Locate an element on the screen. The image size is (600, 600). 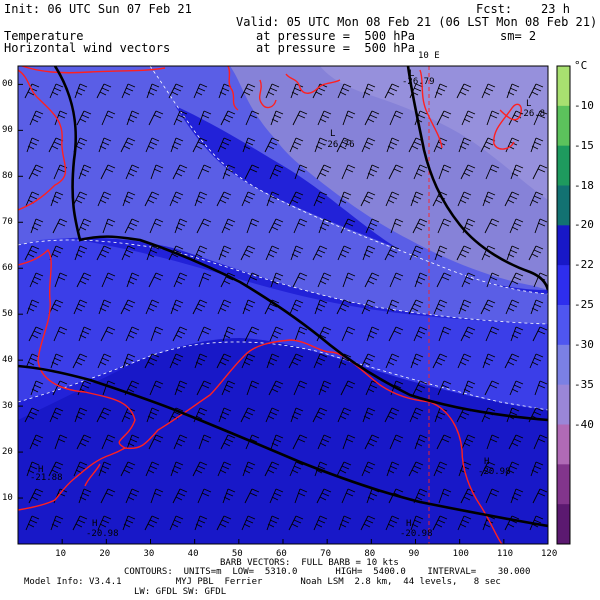
field2-level: at pressure = 500 hPa is located at coordinates (335, 48).